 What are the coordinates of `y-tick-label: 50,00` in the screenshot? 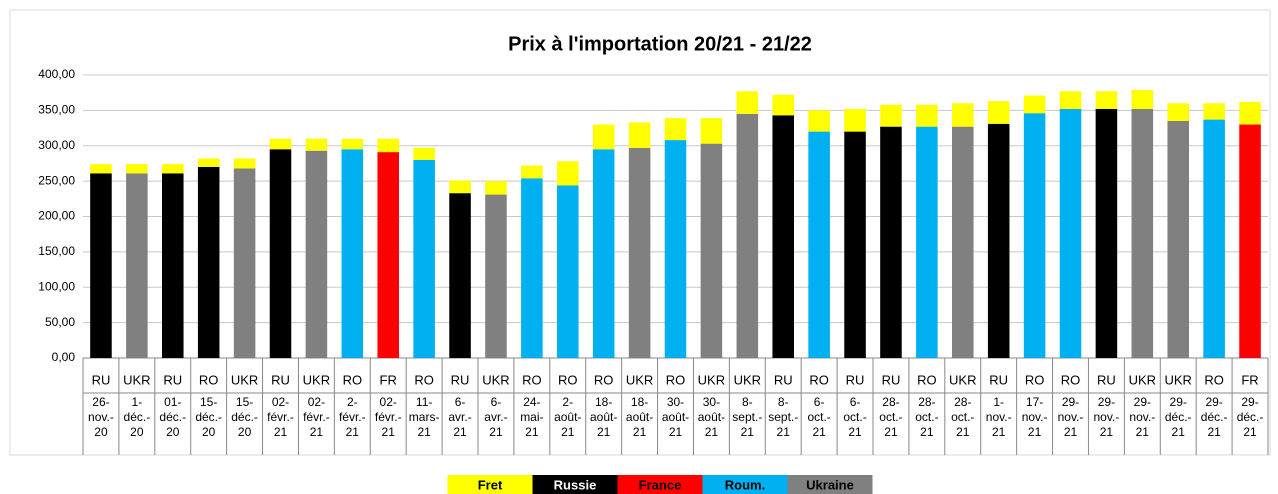 It's located at (60, 322).